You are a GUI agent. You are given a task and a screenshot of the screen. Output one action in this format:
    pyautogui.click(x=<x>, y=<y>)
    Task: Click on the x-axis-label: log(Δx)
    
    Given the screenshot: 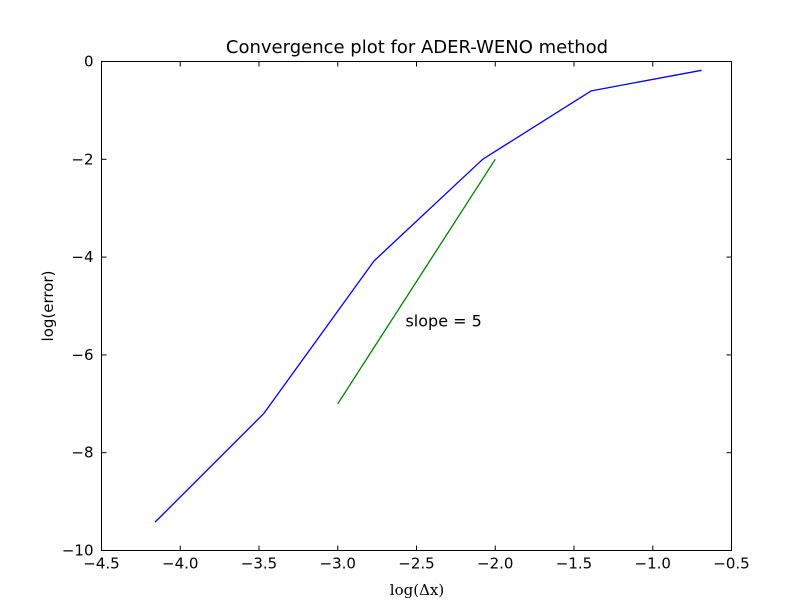 What is the action you would take?
    pyautogui.click(x=417, y=590)
    